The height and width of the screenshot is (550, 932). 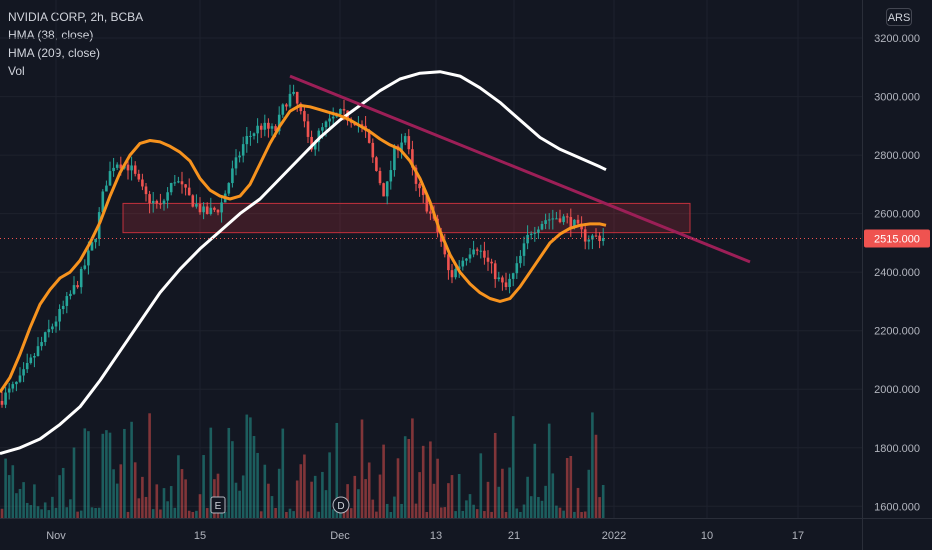 What do you see at coordinates (897, 98) in the screenshot?
I see `price-tick-label: 3000.000` at bounding box center [897, 98].